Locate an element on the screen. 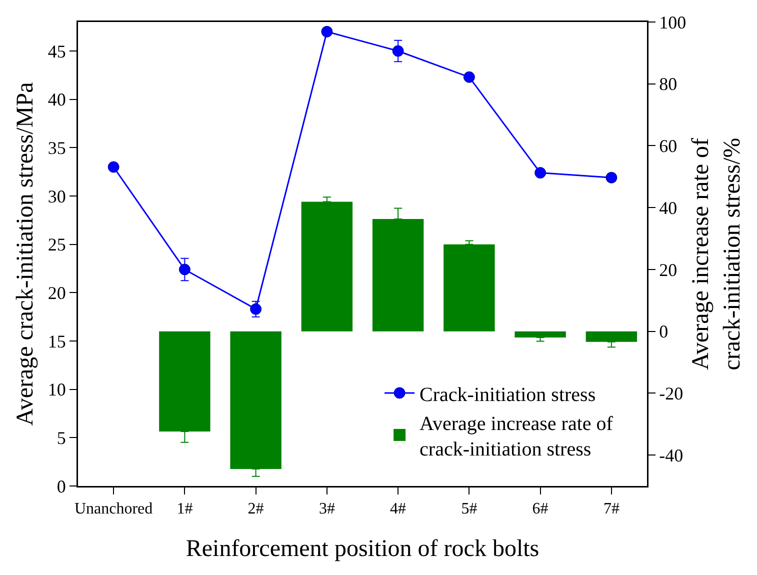 The height and width of the screenshot is (575, 757). y2-tick-label: 0 is located at coordinates (663, 332).